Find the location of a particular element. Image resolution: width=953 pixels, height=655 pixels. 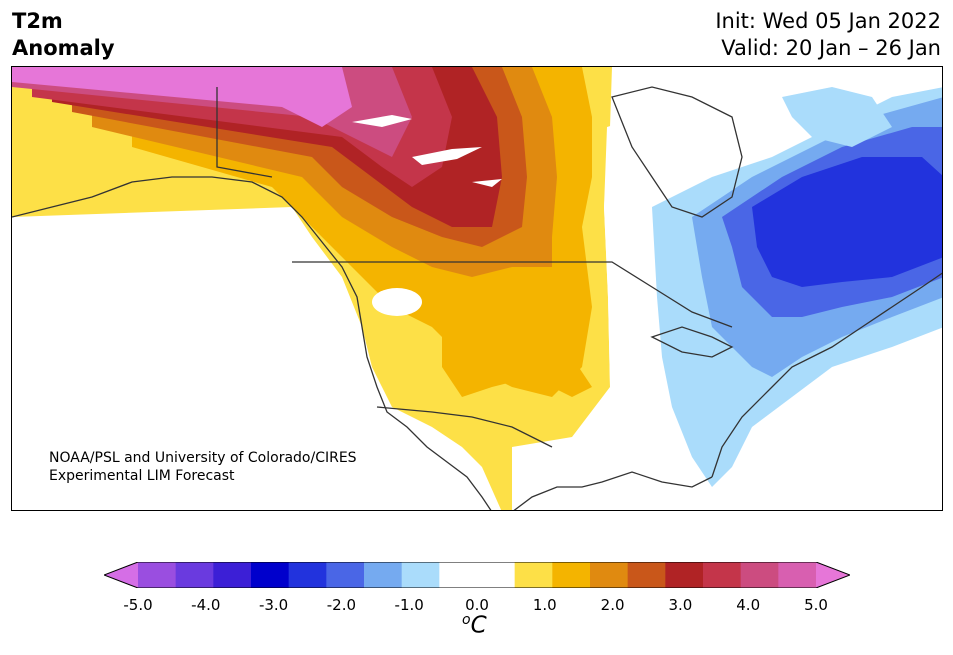

colorbar-tick-label: -4.0 is located at coordinates (206, 605).